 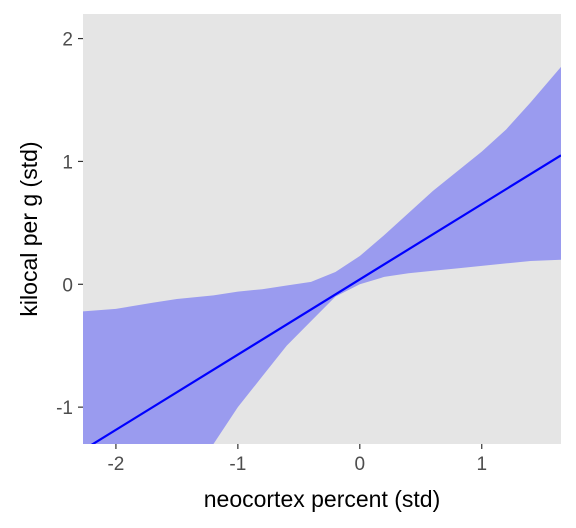 I want to click on x-tick-label: -2, so click(x=115, y=464).